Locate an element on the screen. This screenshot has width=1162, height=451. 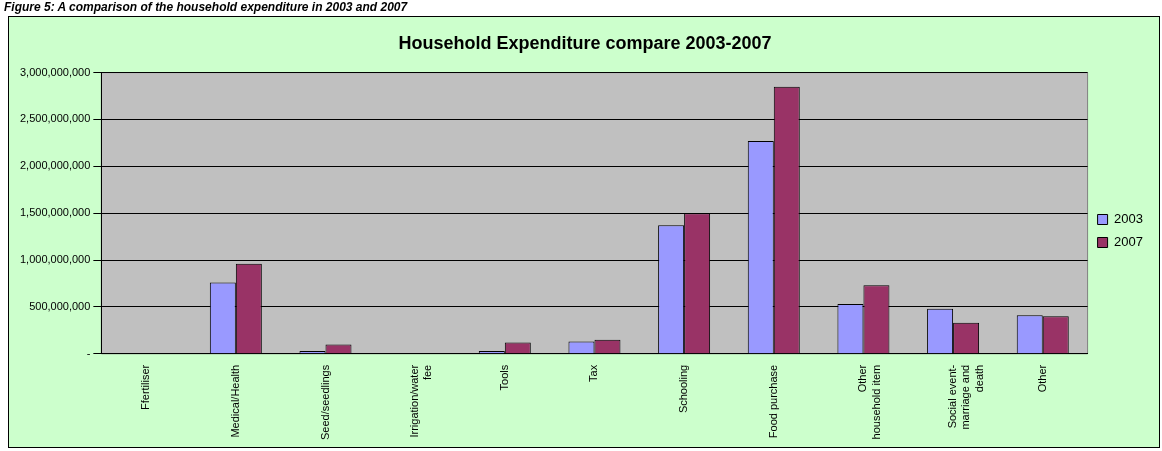
legend-label: 2003 is located at coordinates (1128, 219).